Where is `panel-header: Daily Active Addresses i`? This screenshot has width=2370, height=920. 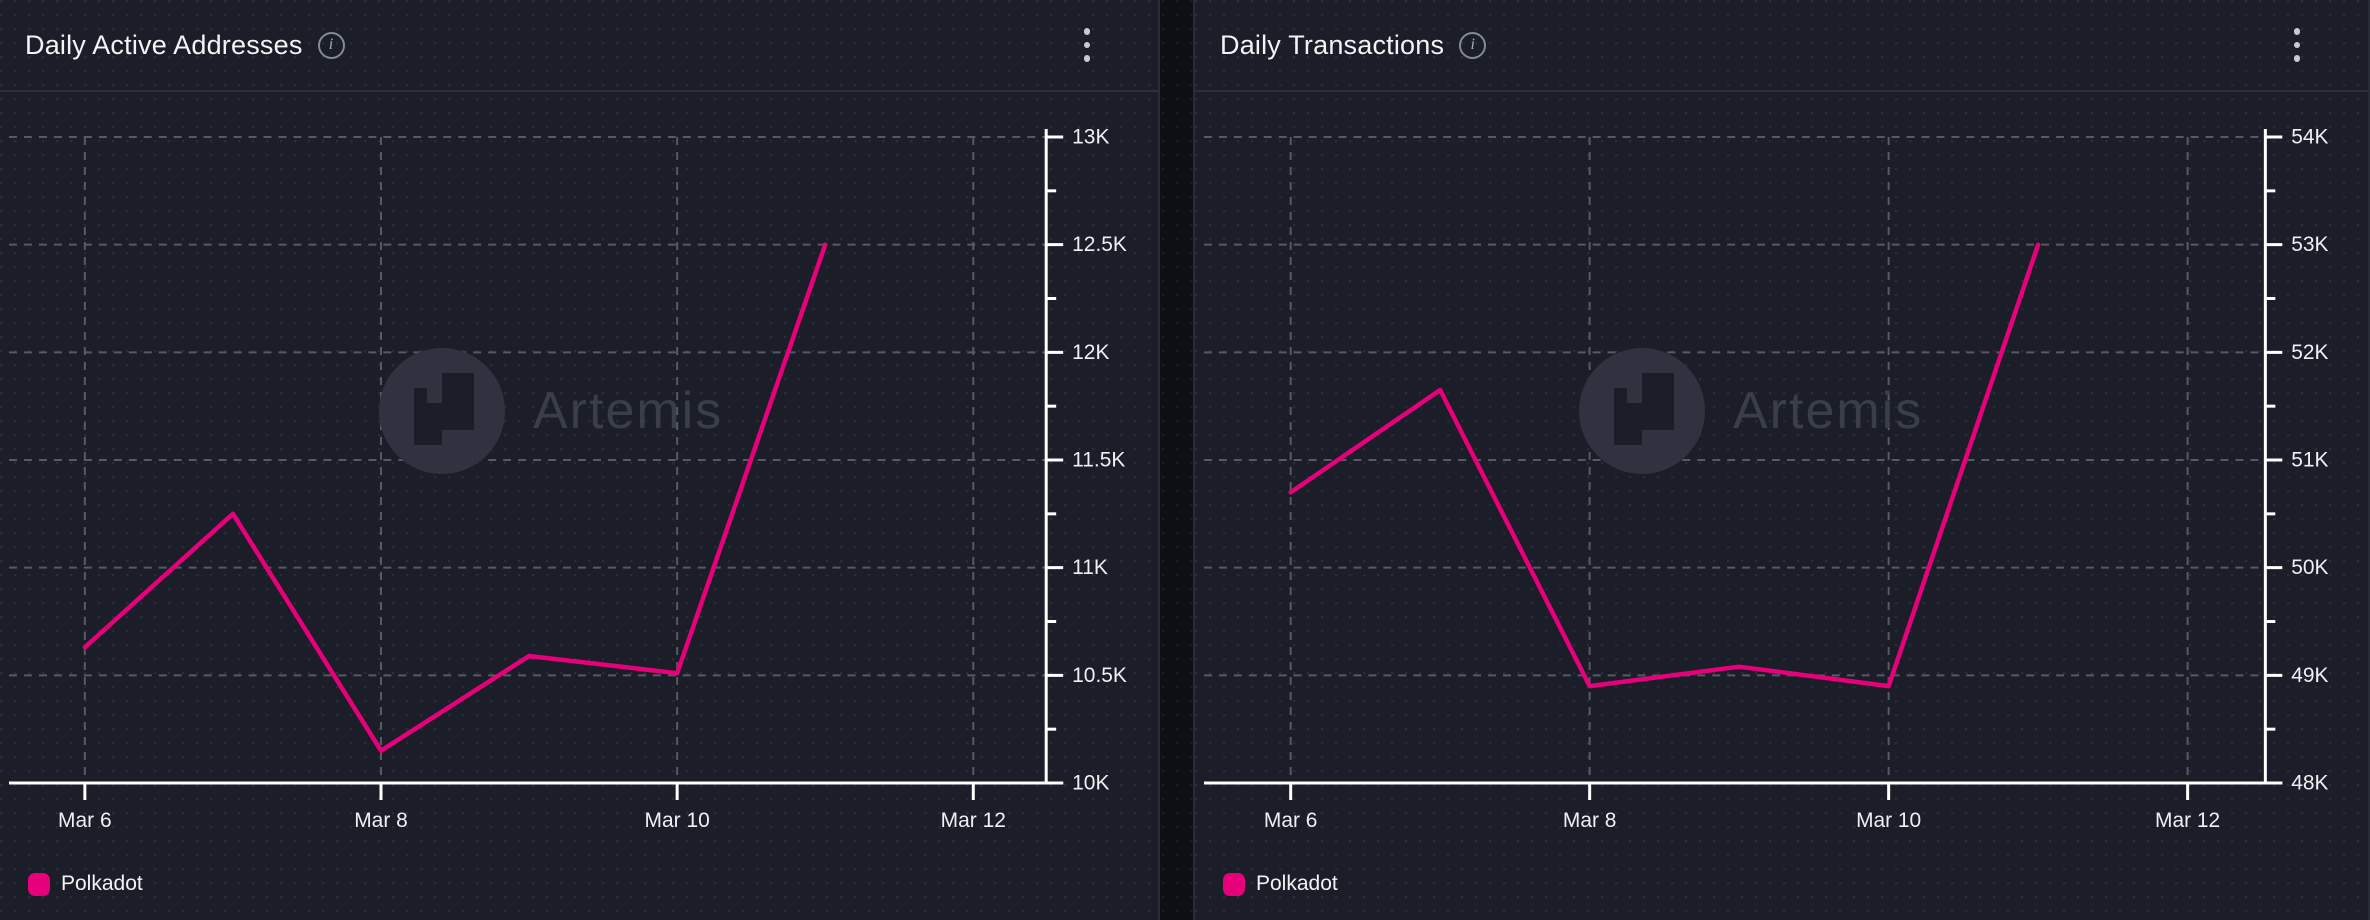 panel-header: Daily Active Addresses i is located at coordinates (579, 46).